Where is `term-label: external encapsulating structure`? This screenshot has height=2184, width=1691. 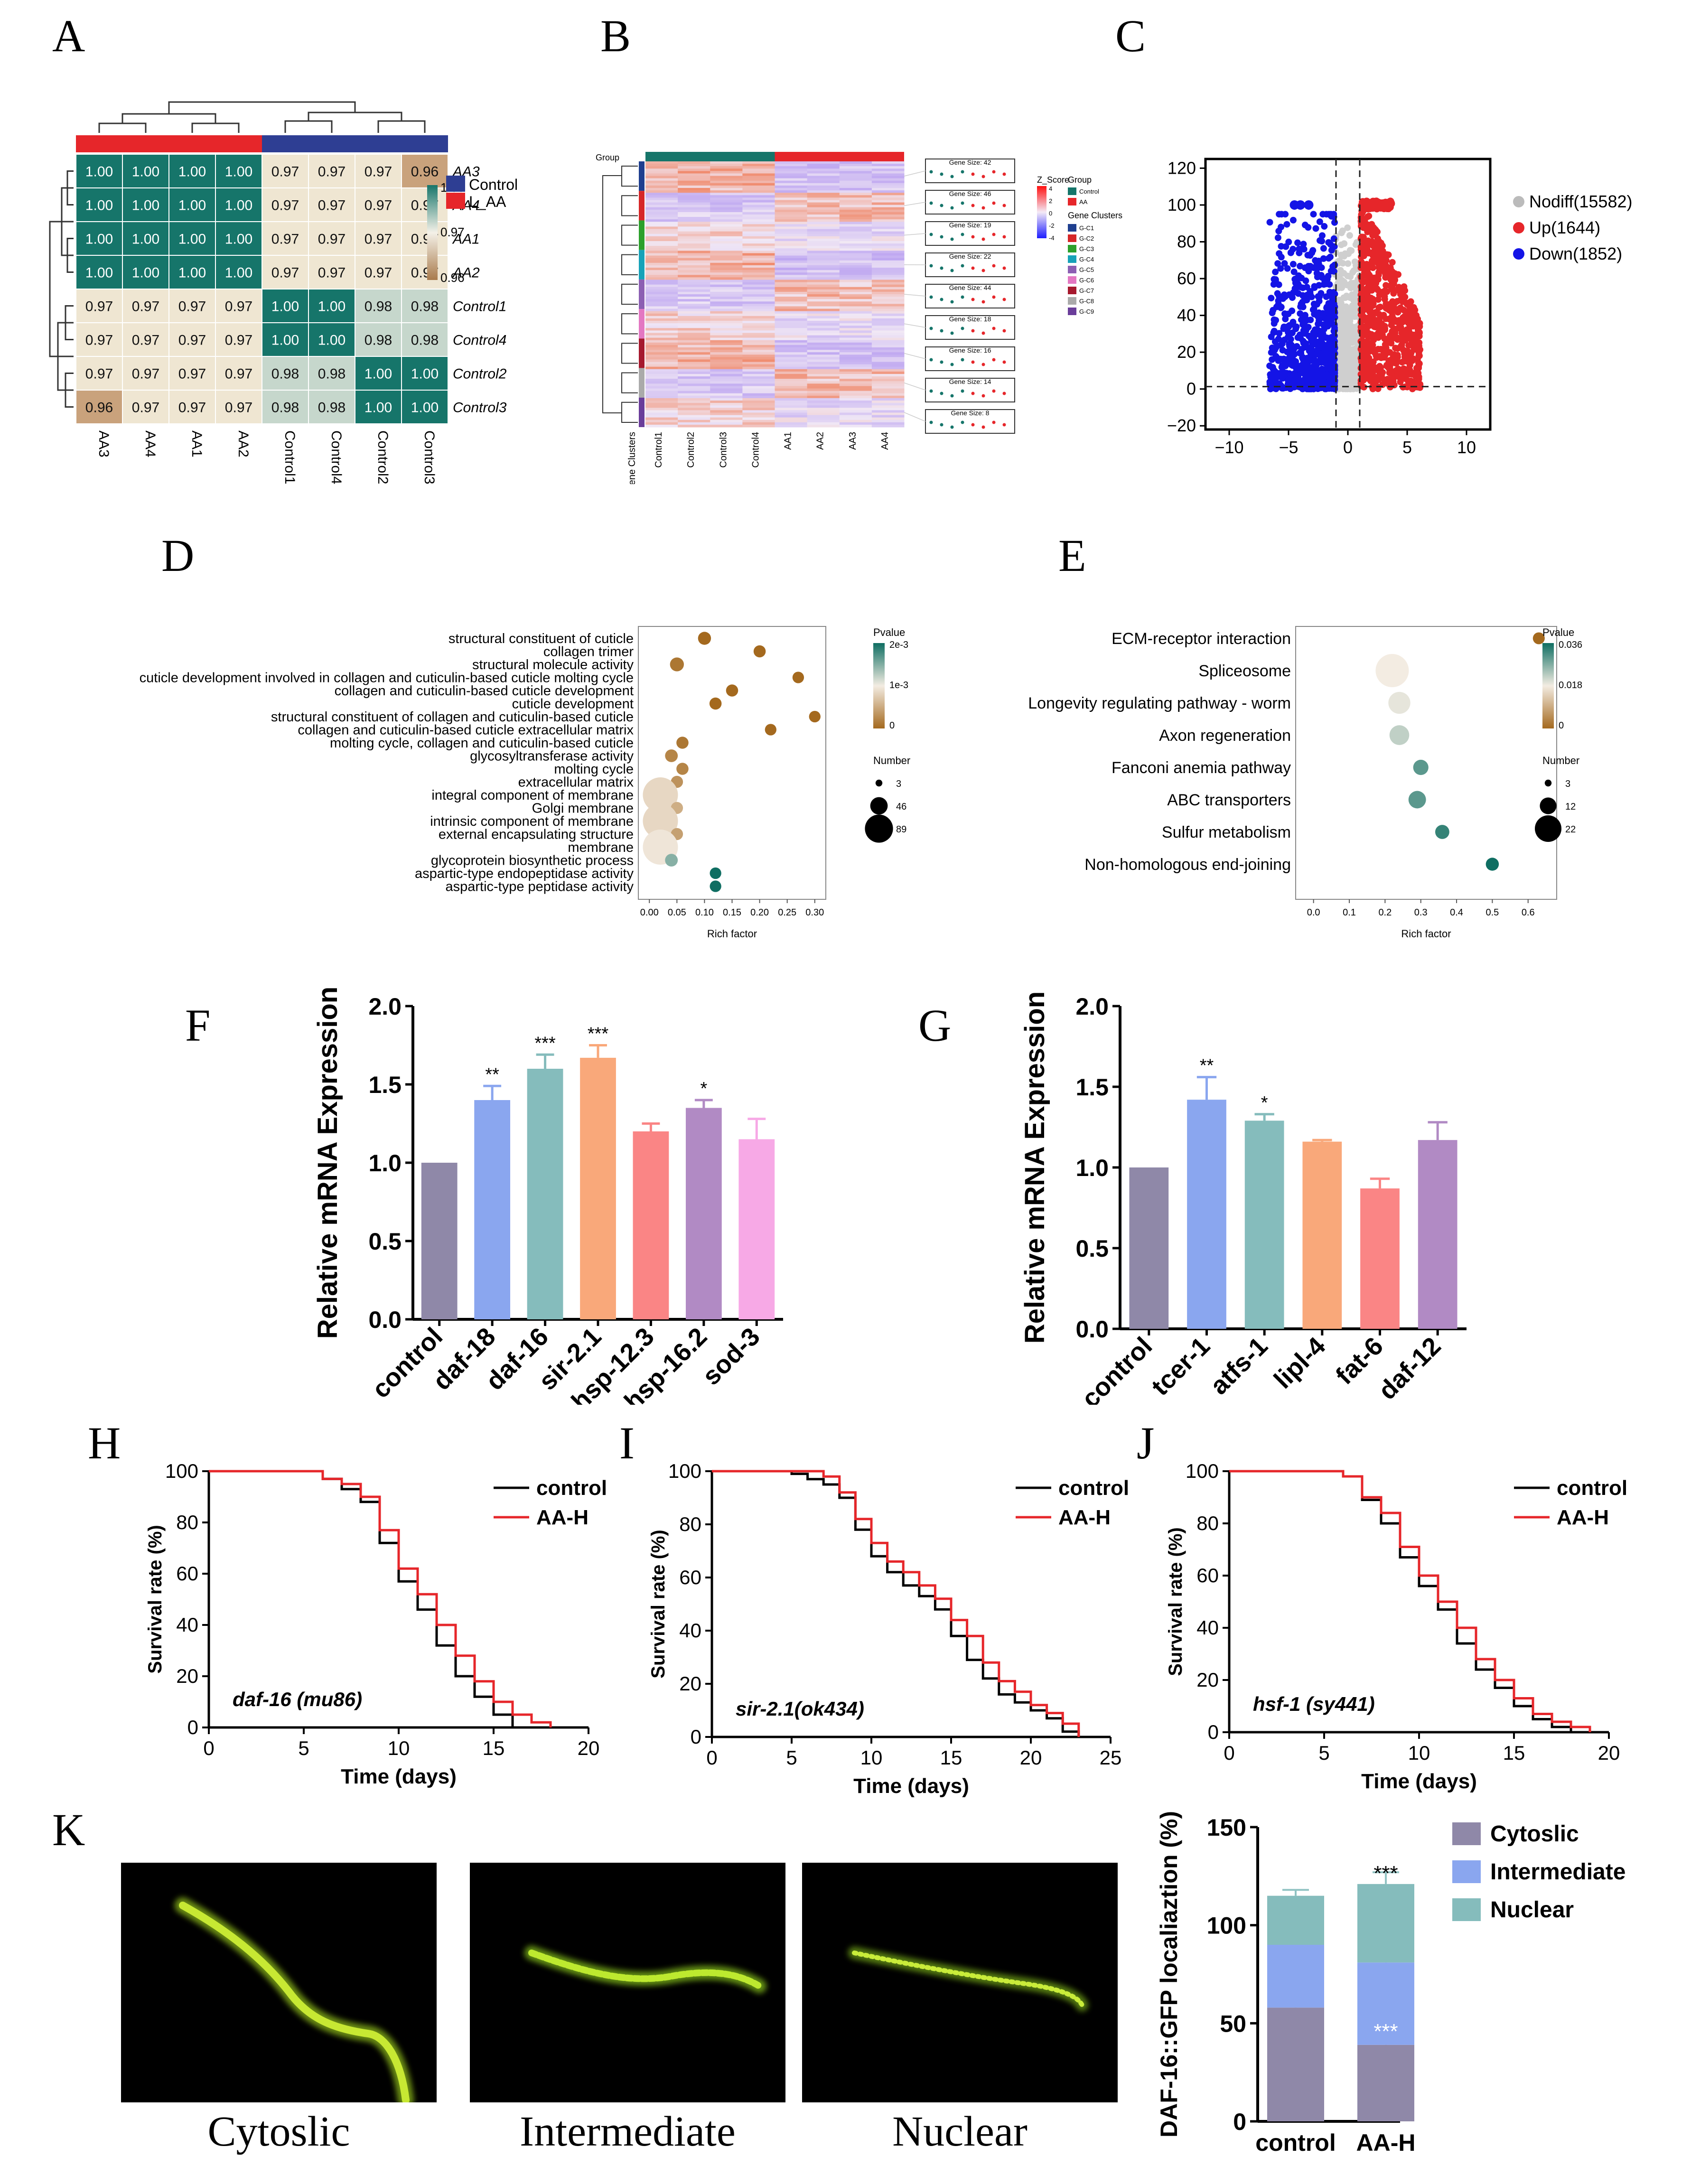 term-label: external encapsulating structure is located at coordinates (536, 835).